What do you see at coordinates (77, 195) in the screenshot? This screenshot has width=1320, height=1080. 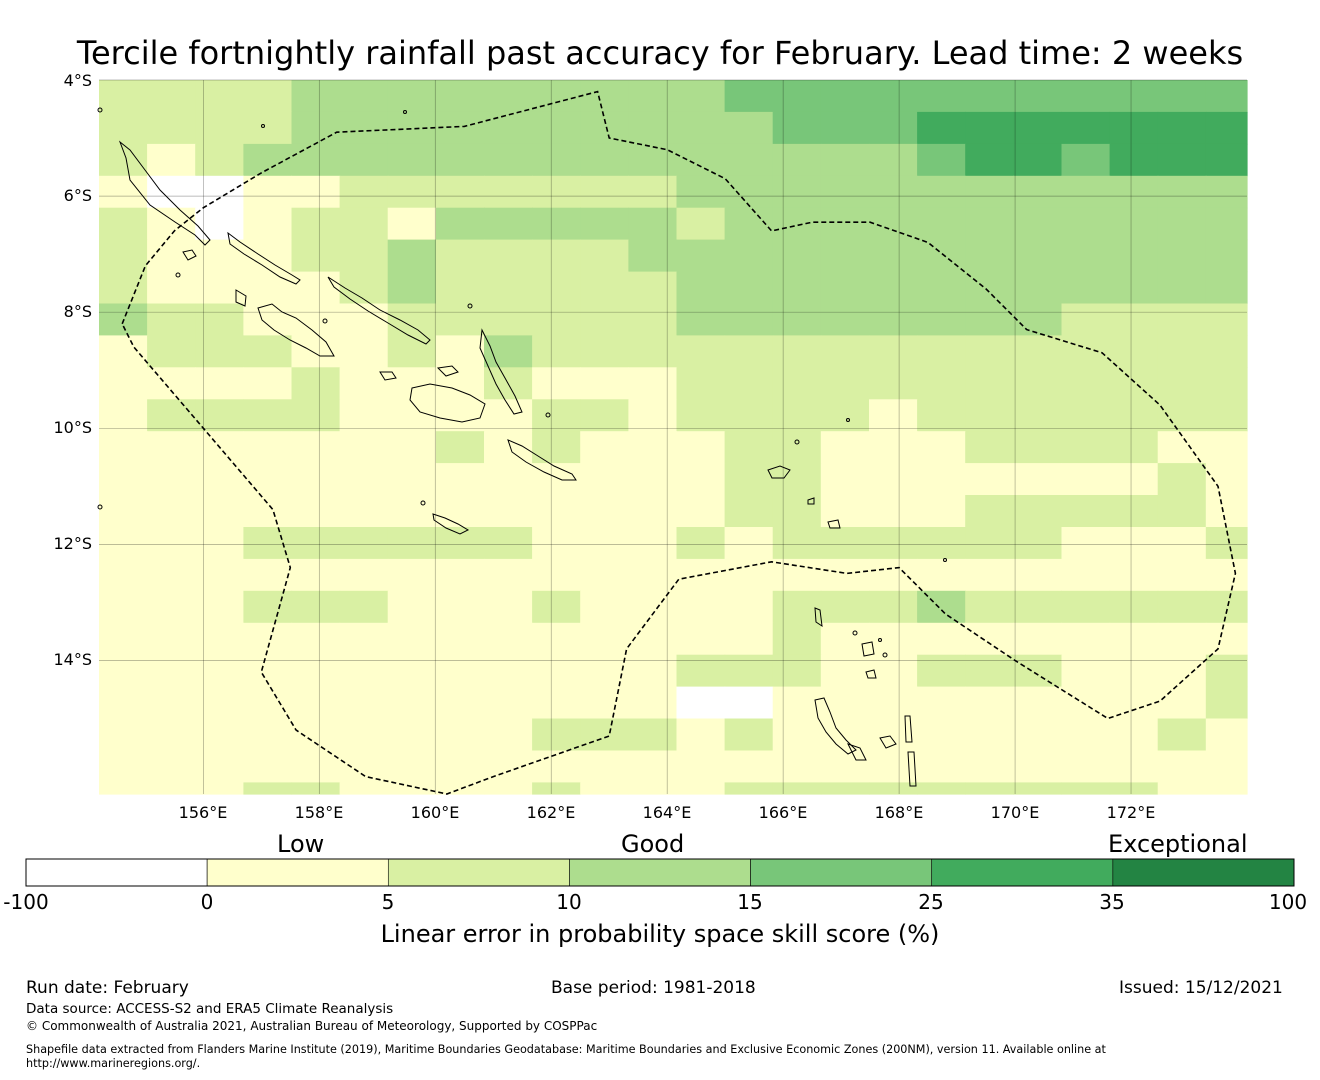 I see `lat-label-6s: 6°S` at bounding box center [77, 195].